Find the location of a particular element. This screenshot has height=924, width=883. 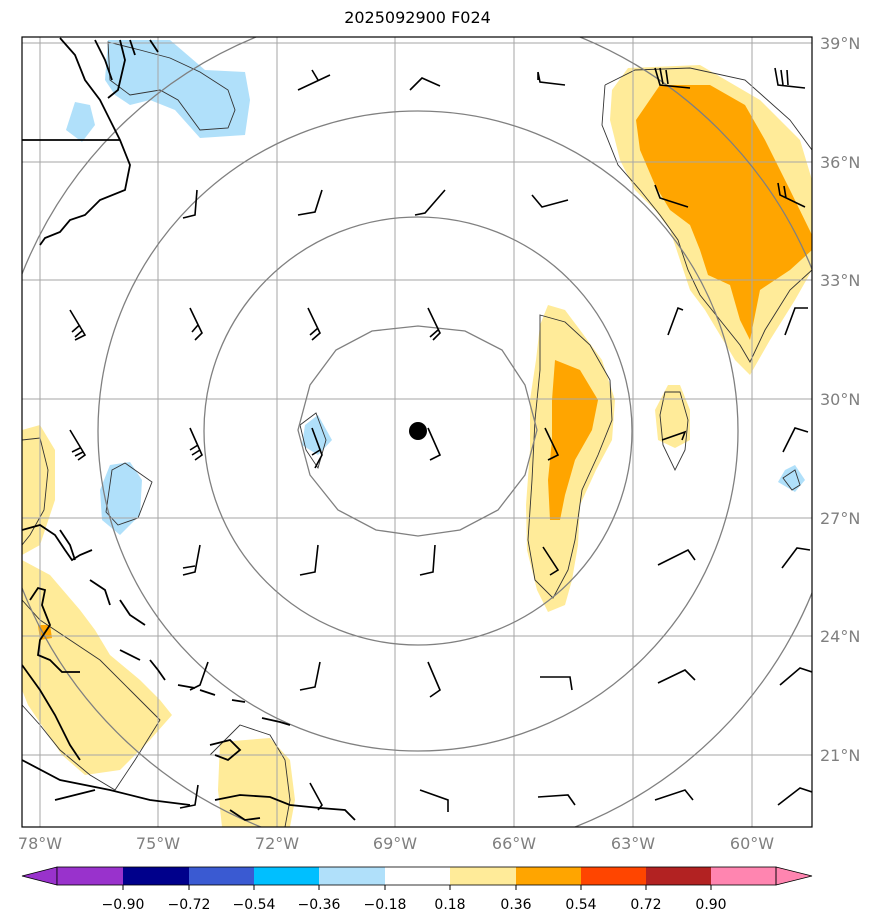

lat-label: 30°N is located at coordinates (840, 399).